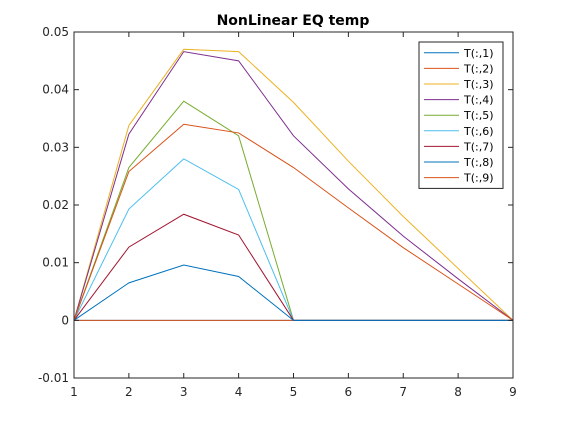  What do you see at coordinates (55, 147) in the screenshot?
I see `y-tick-label: 0.03` at bounding box center [55, 147].